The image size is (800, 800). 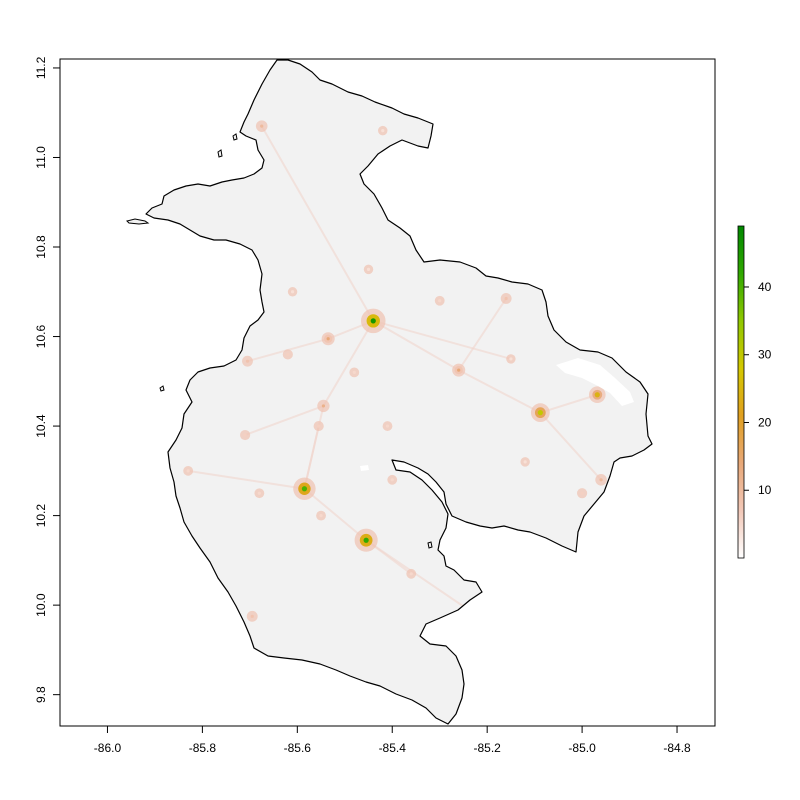 I want to click on color-legend: 10 20 30 40, so click(x=754, y=392).